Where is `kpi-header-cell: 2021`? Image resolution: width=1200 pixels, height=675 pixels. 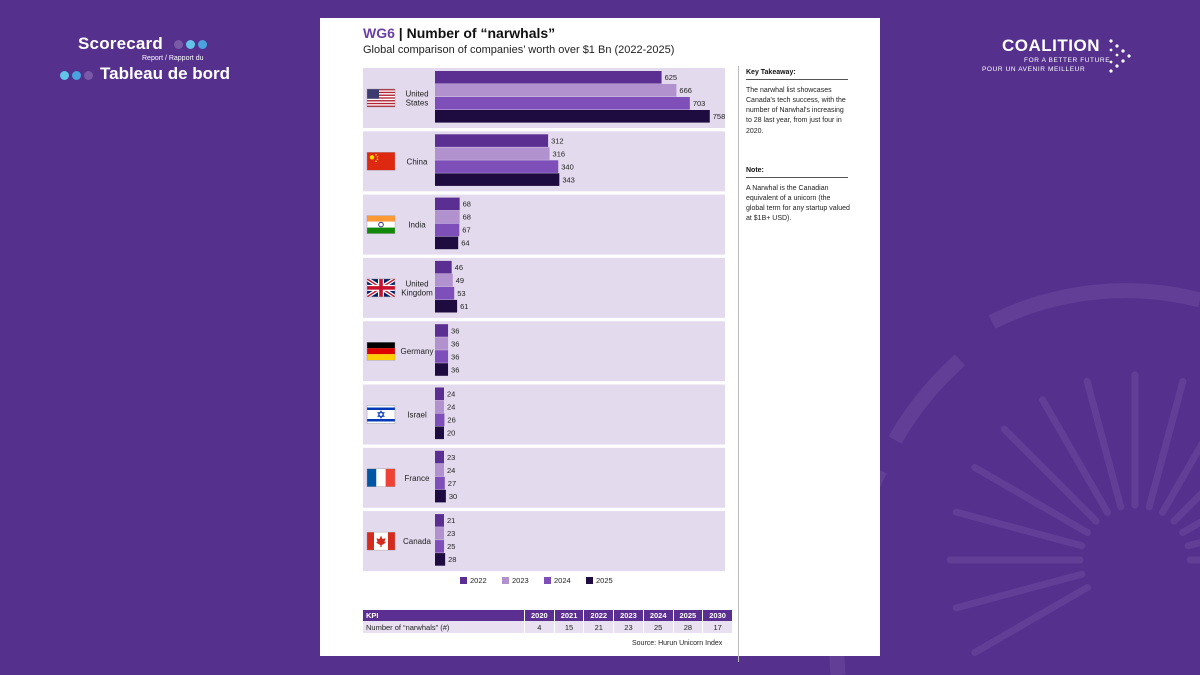 kpi-header-cell: 2021 is located at coordinates (569, 615).